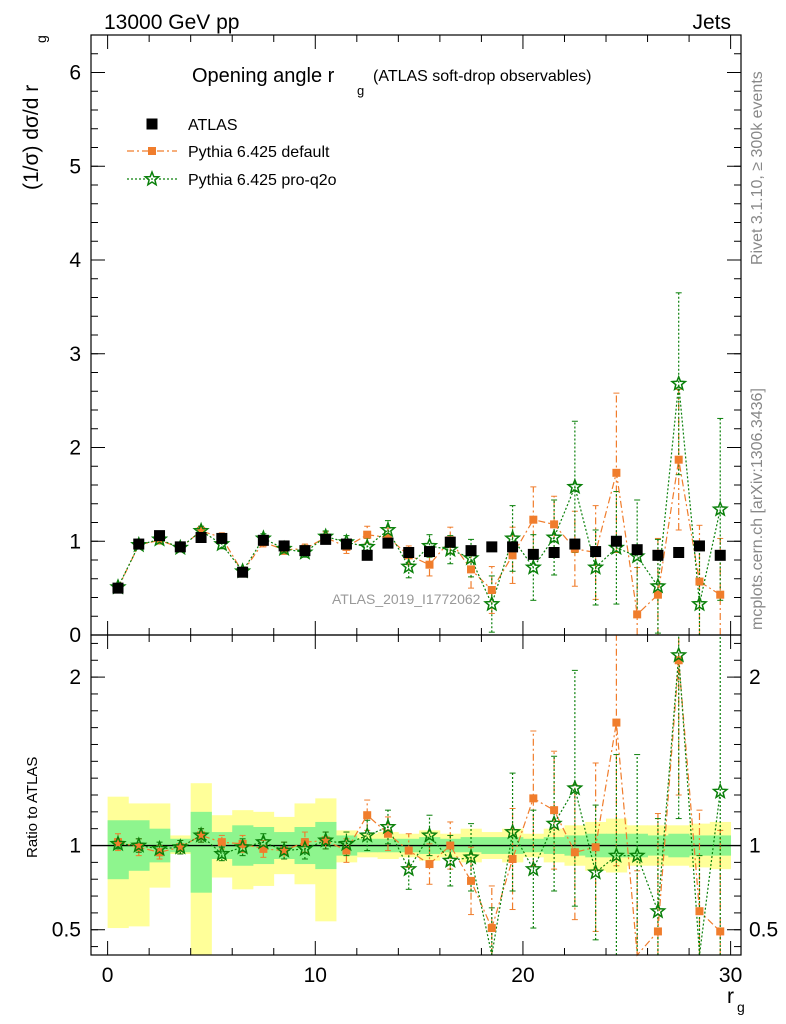 Image resolution: width=786 pixels, height=1024 pixels. Describe the element at coordinates (360, 90) in the screenshot. I see `plot-title-subscript: g` at that location.